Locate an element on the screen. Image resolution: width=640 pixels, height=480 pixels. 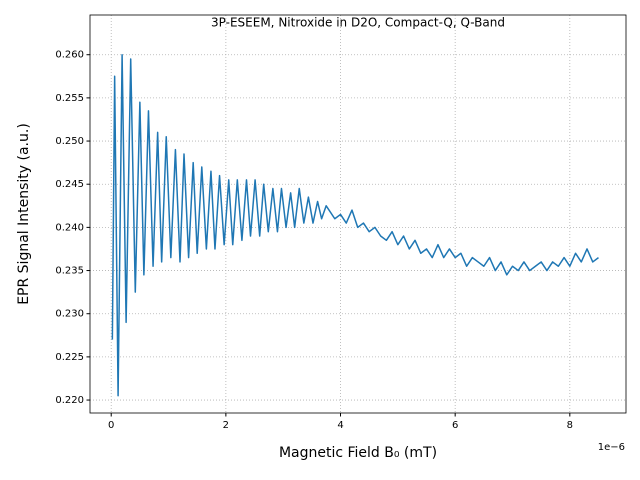
y-tick-label: 0.240 is located at coordinates (69, 227).